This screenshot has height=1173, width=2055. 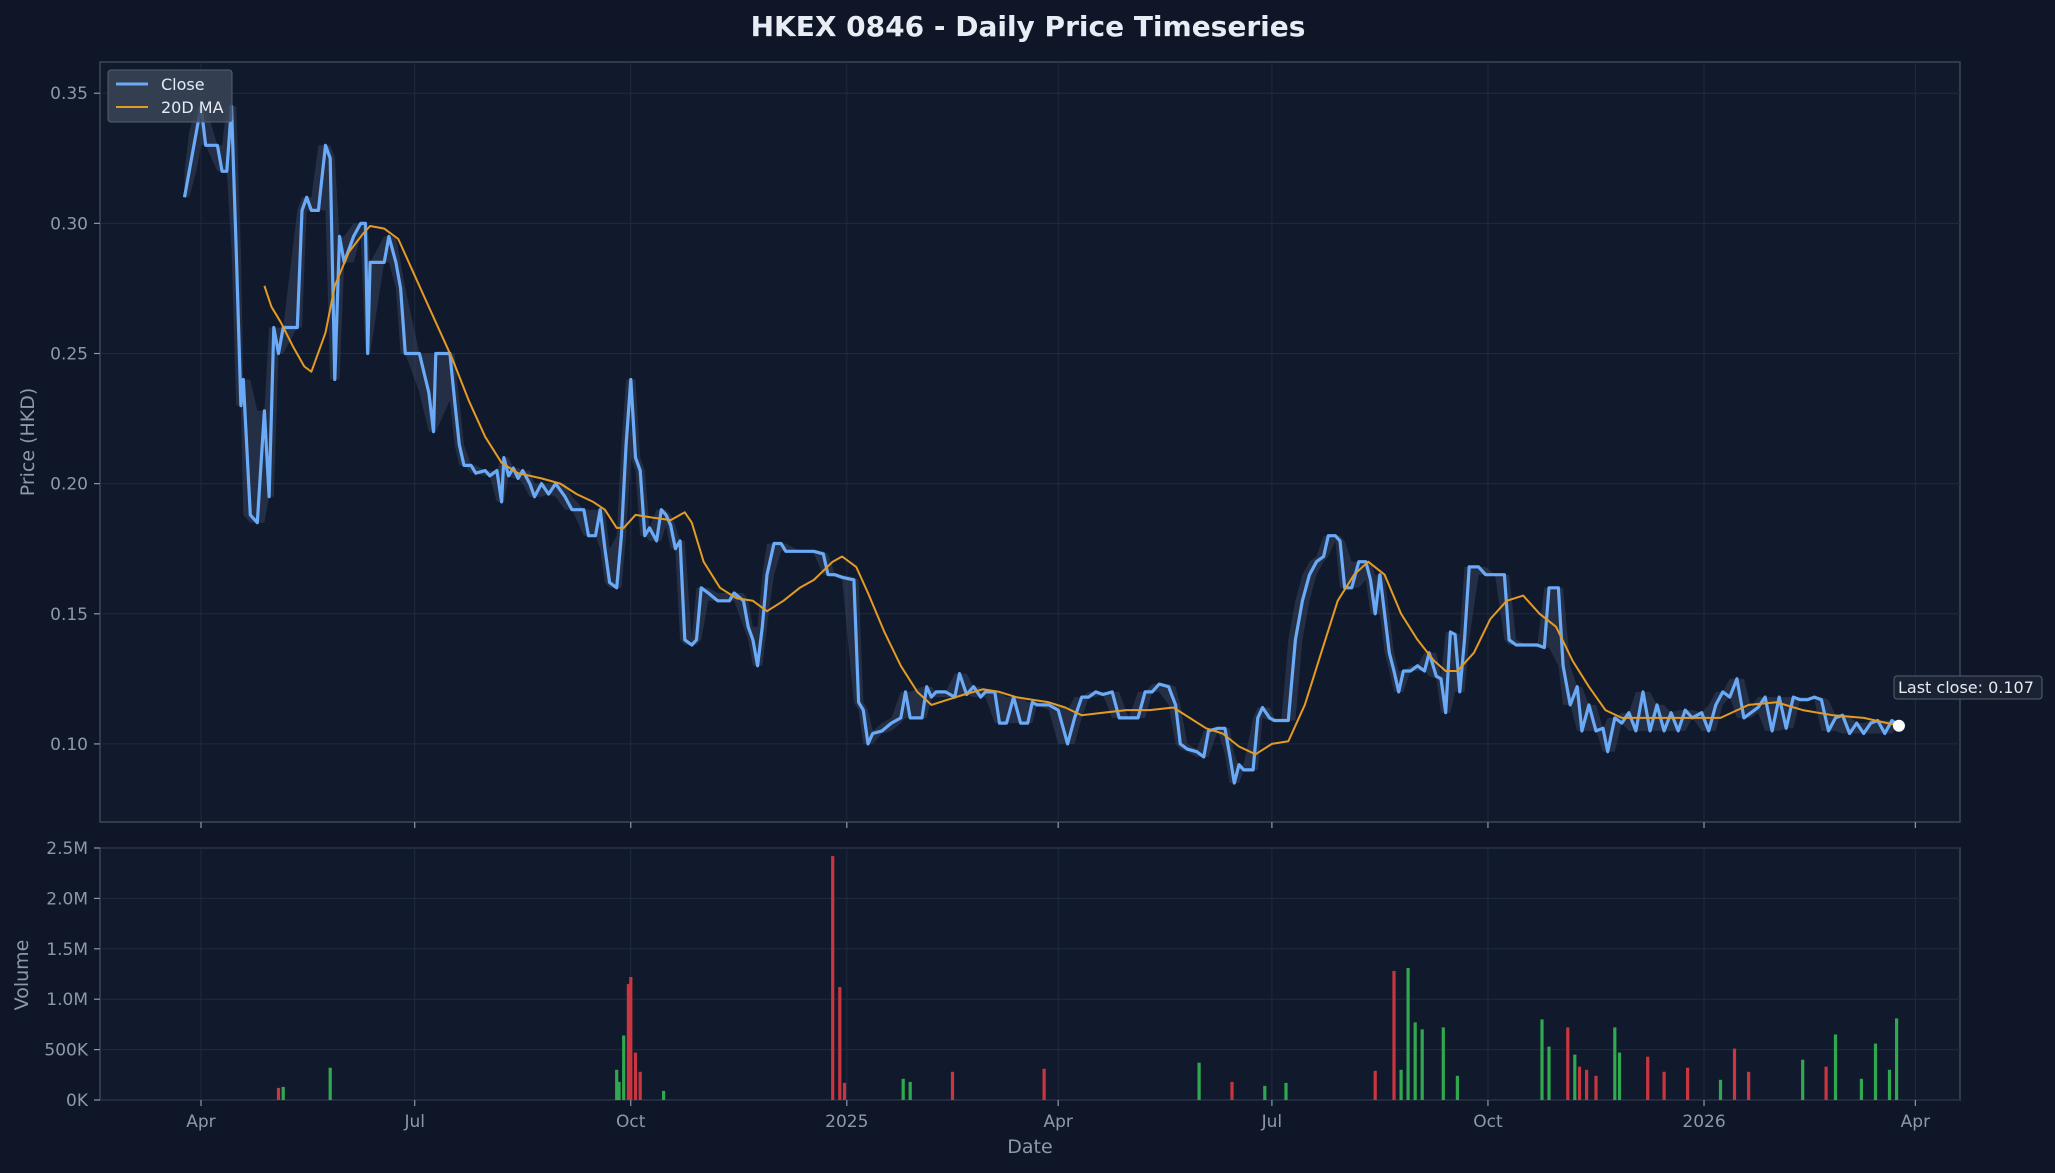 What do you see at coordinates (1898, 725) in the screenshot?
I see `last-close-marker` at bounding box center [1898, 725].